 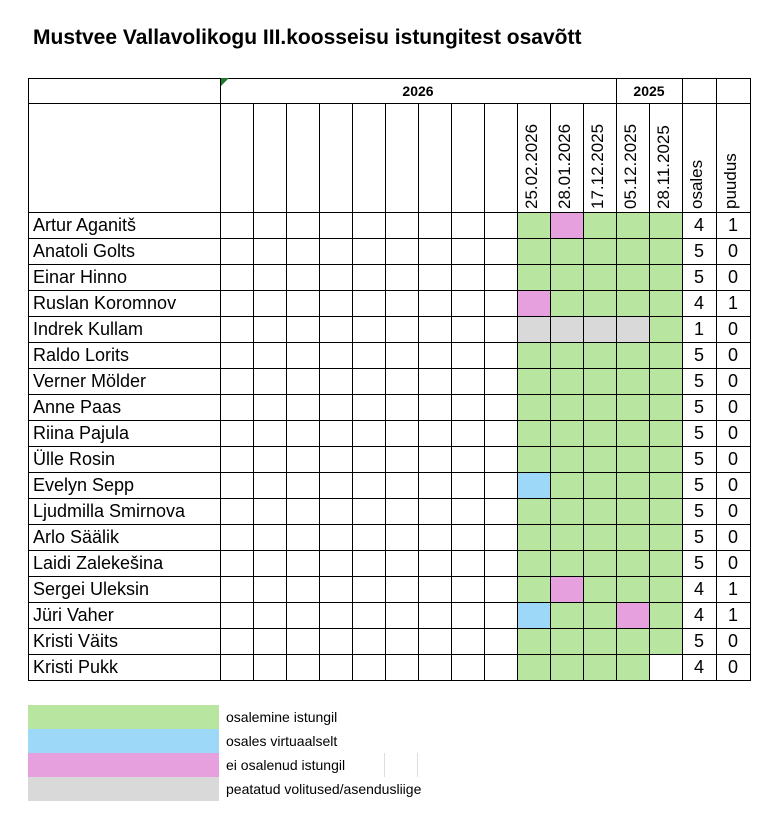 I want to click on member-name: Raldo Lorits, so click(x=81, y=355).